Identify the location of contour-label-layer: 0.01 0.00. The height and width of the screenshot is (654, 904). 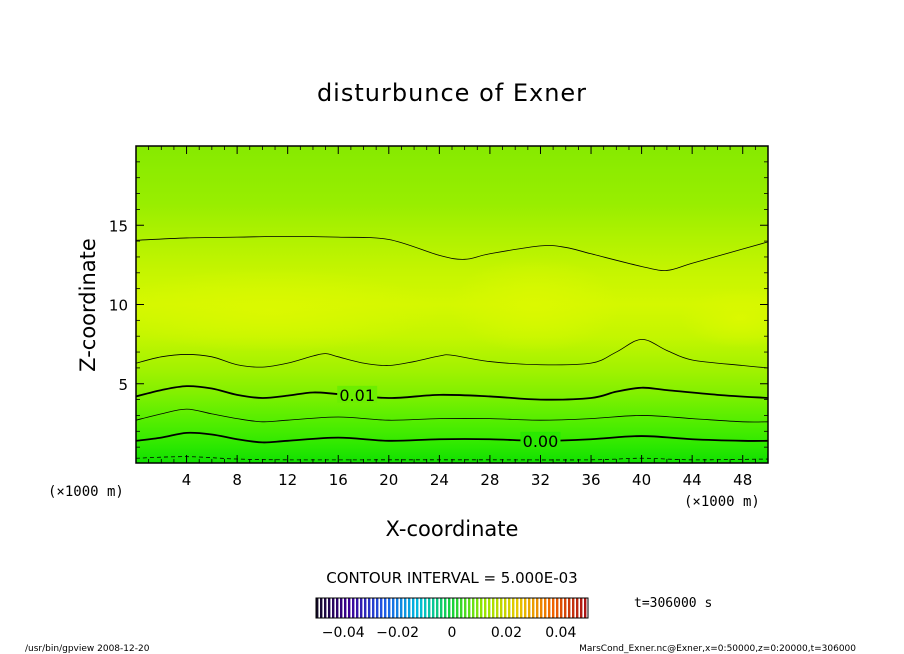
(449, 418).